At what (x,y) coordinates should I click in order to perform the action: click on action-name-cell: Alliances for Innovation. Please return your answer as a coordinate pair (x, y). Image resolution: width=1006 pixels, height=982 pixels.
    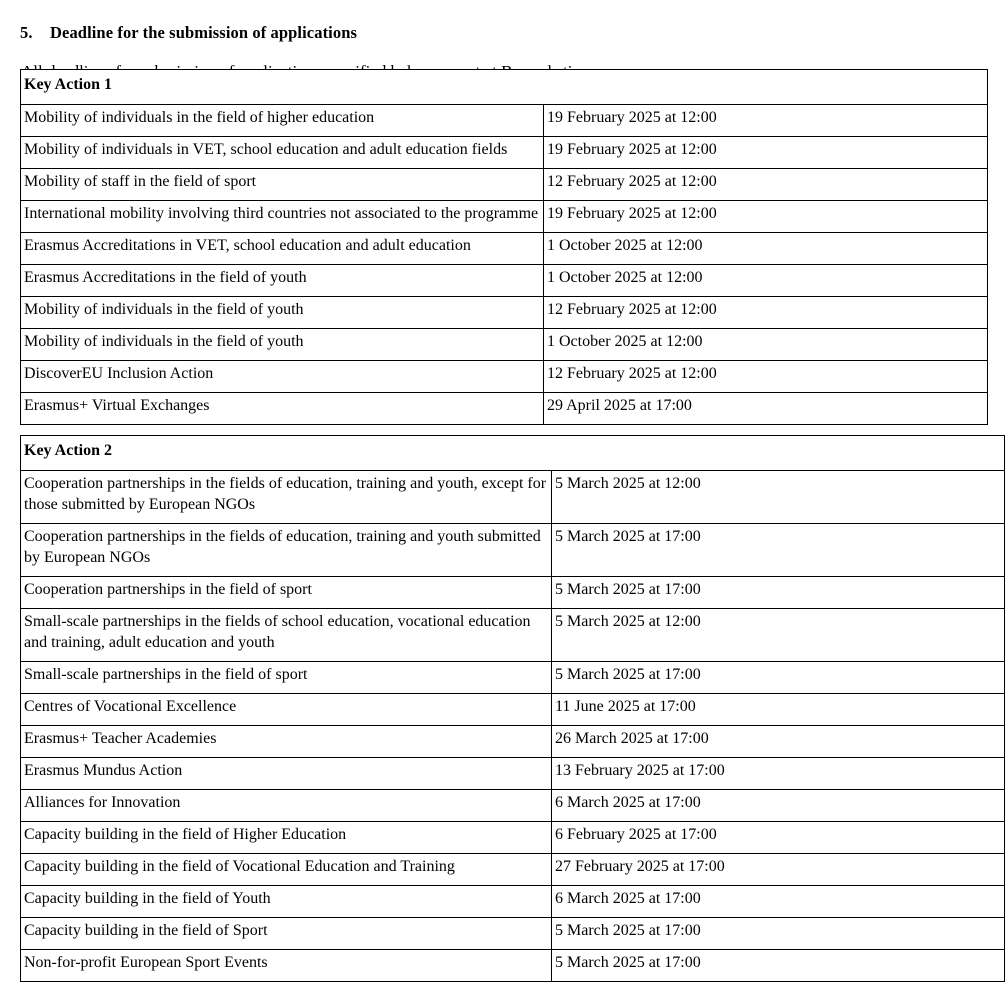
    Looking at the image, I should click on (286, 805).